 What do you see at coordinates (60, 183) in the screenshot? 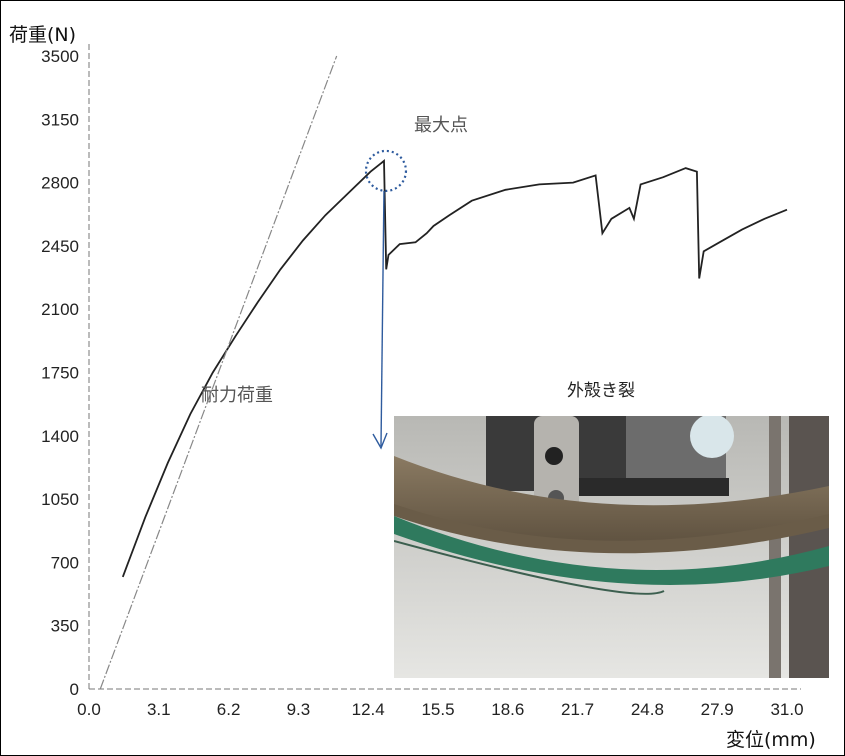
I see `y-tick-label: 2800` at bounding box center [60, 183].